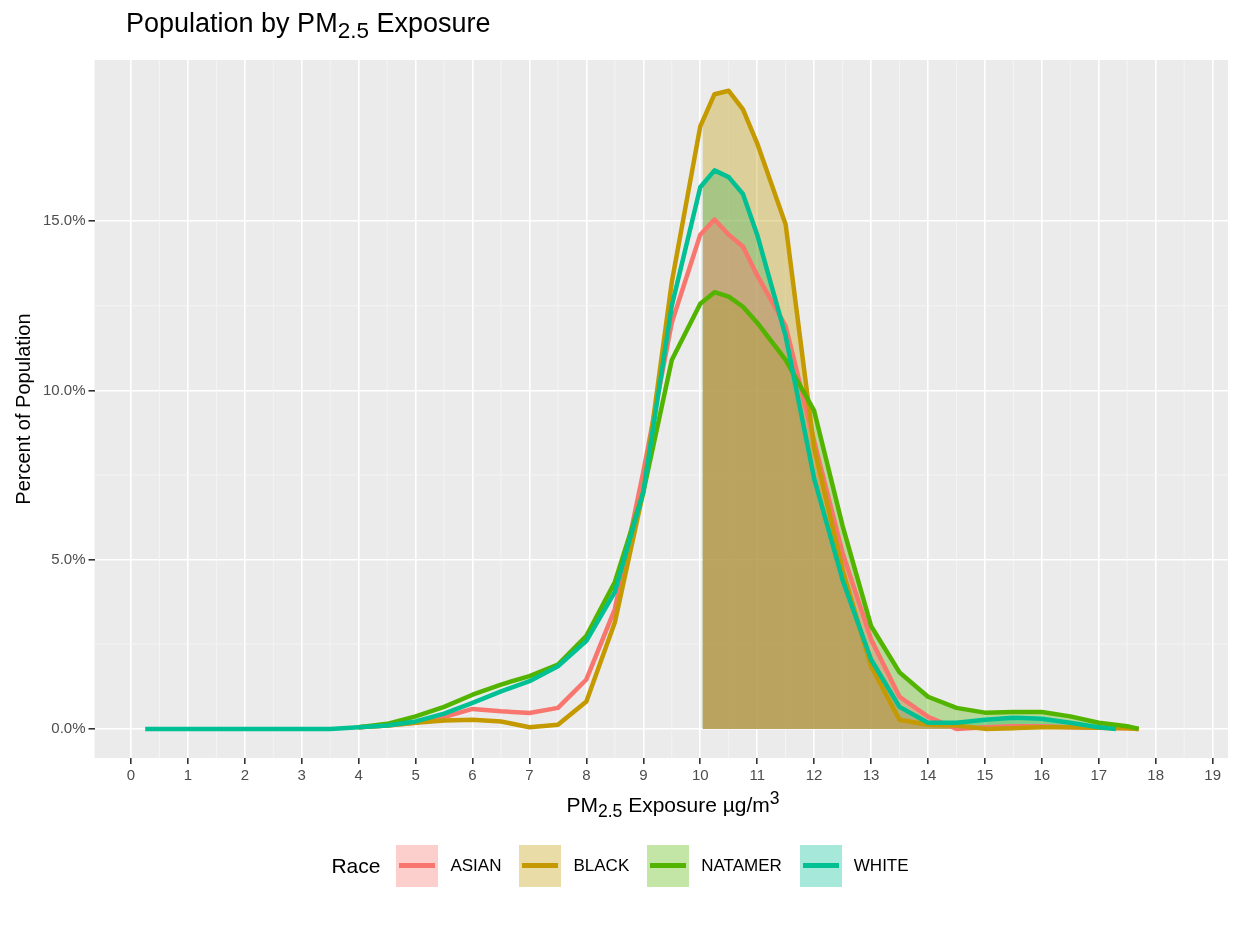 This screenshot has height=933, width=1246. I want to click on y-tick-label: 10.0%, so click(64, 389).